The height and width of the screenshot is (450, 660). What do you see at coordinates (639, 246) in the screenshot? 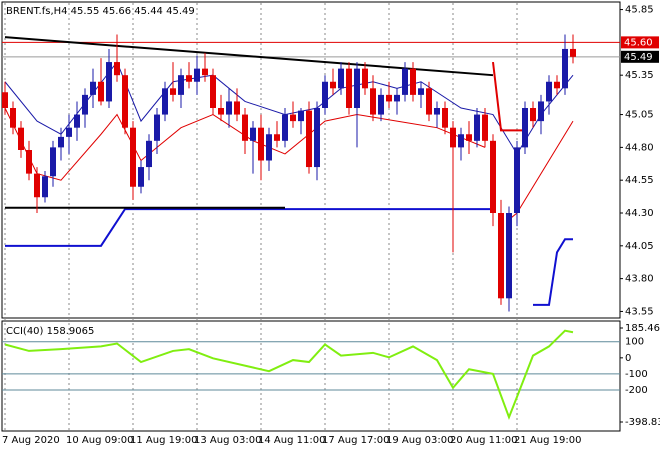
I see `y-tick-label: 44.05` at bounding box center [639, 246].